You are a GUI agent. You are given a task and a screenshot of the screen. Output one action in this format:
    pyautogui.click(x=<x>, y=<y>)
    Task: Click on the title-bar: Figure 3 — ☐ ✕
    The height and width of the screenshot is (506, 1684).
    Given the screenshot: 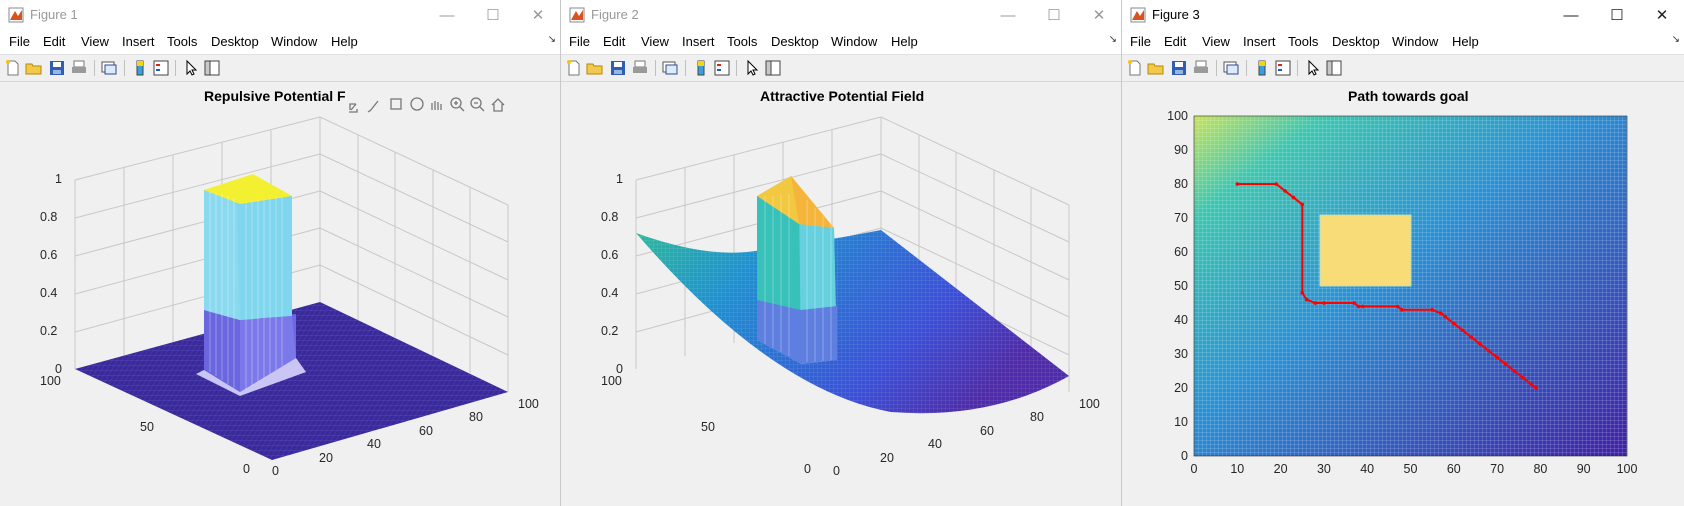 What is the action you would take?
    pyautogui.click(x=1403, y=15)
    